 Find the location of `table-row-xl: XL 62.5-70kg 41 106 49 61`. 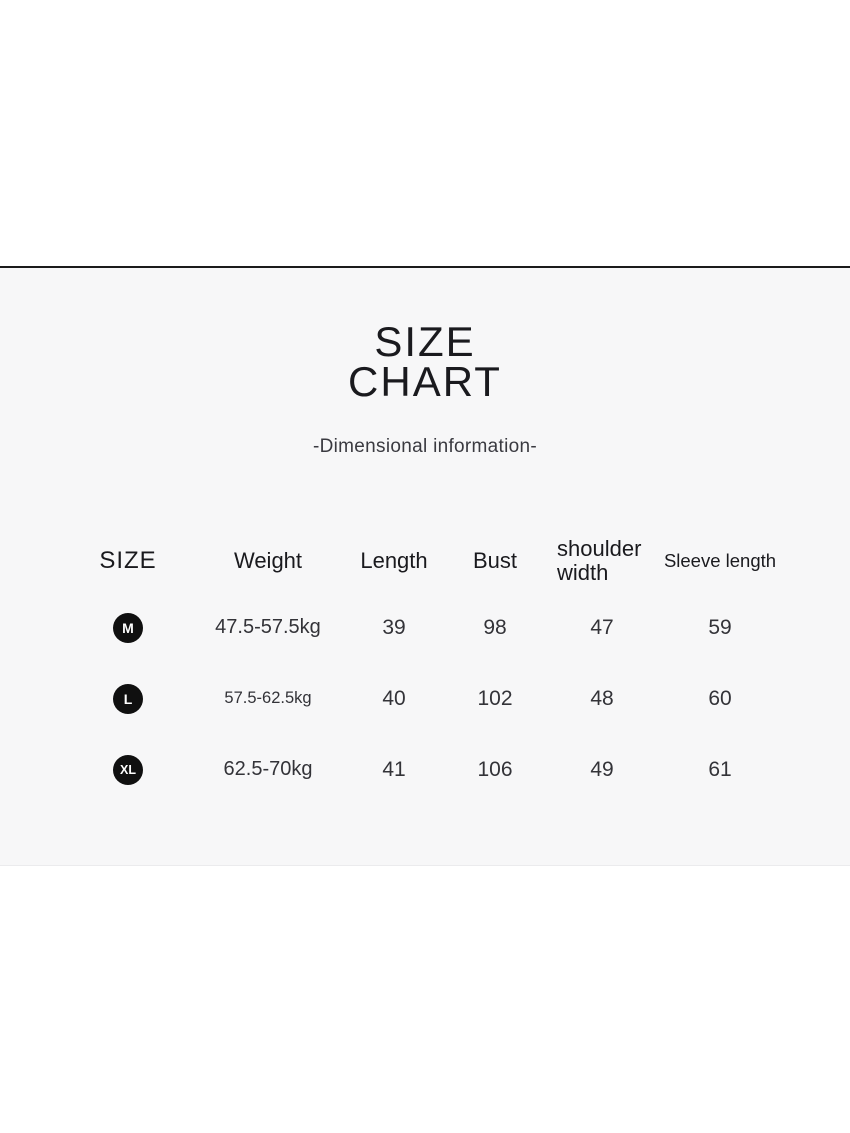

table-row-xl: XL 62.5-70kg 41 106 49 61 is located at coordinates (424, 769).